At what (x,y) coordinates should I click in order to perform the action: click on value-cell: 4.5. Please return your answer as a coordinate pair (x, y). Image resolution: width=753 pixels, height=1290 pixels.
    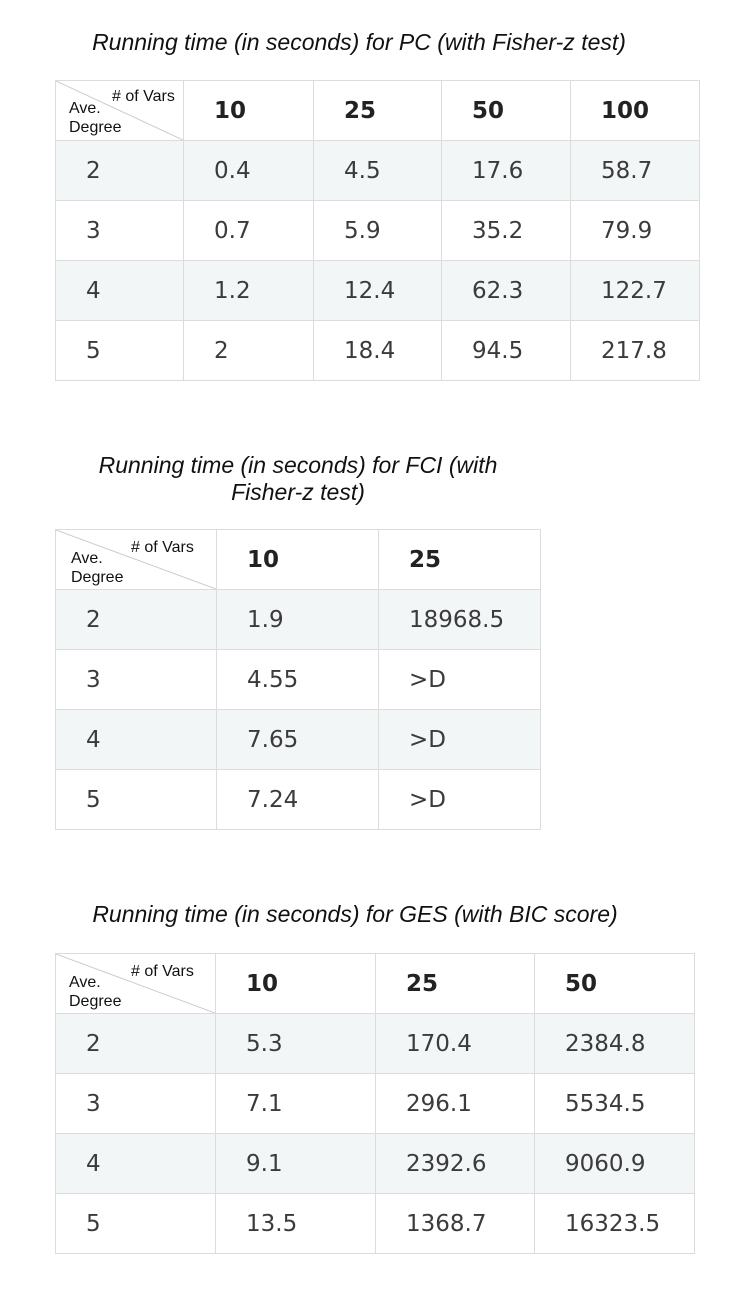
    Looking at the image, I should click on (377, 170).